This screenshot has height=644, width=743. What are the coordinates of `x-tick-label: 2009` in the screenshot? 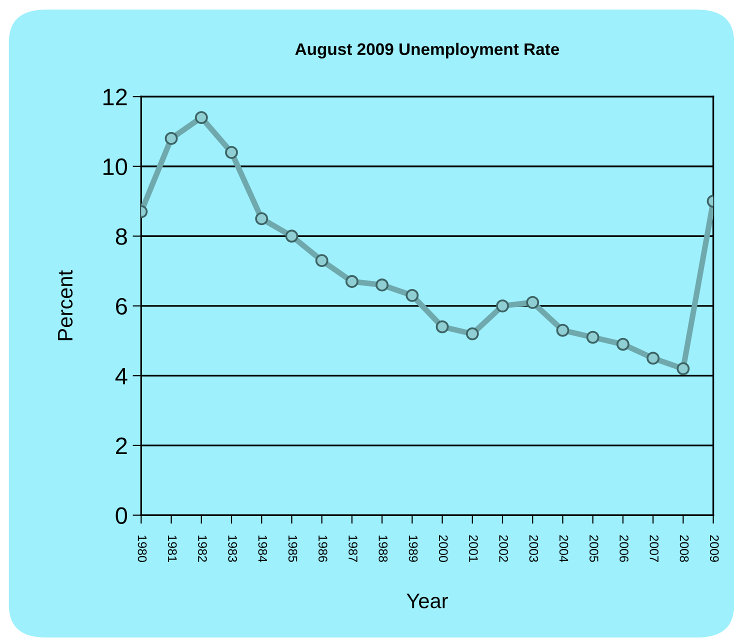 It's located at (714, 548).